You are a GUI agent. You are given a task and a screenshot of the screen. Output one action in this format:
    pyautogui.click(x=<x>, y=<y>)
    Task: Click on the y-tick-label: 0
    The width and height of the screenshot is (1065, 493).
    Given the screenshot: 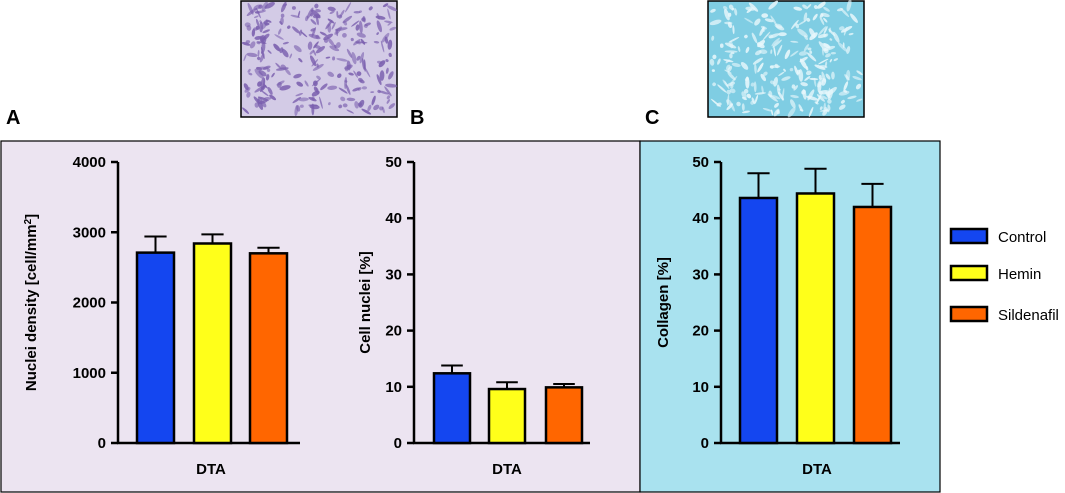 What is the action you would take?
    pyautogui.click(x=705, y=443)
    